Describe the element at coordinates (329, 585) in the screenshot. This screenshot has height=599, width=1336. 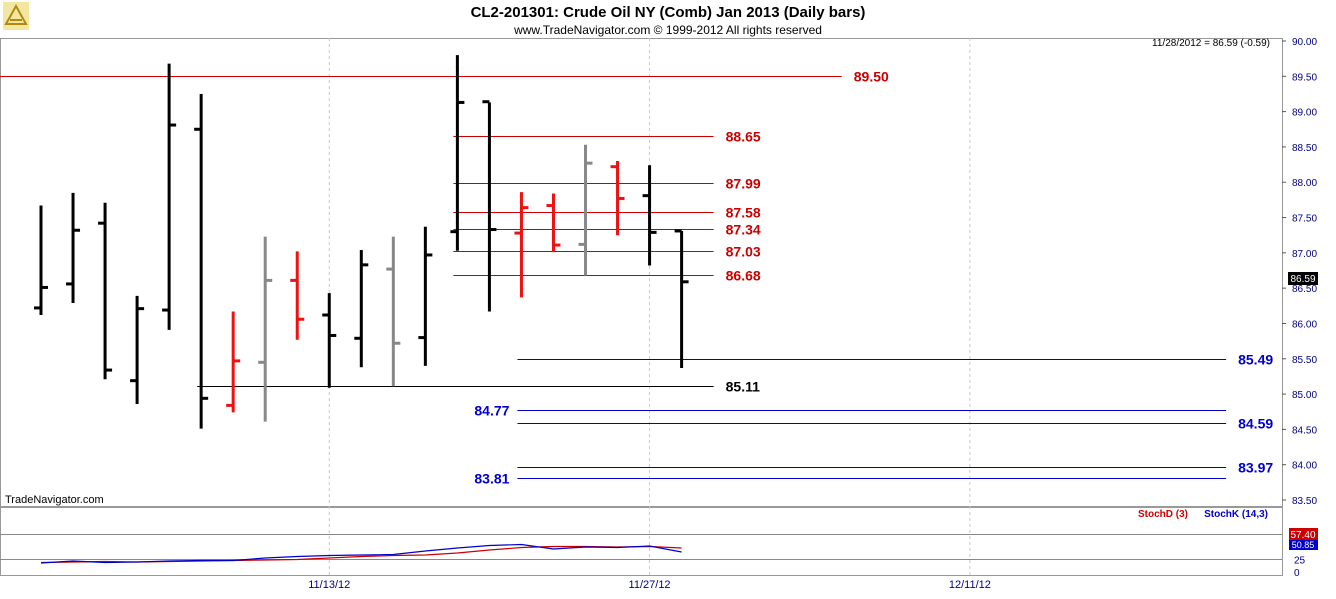
I see `x-tick-label: 11/13/12` at that location.